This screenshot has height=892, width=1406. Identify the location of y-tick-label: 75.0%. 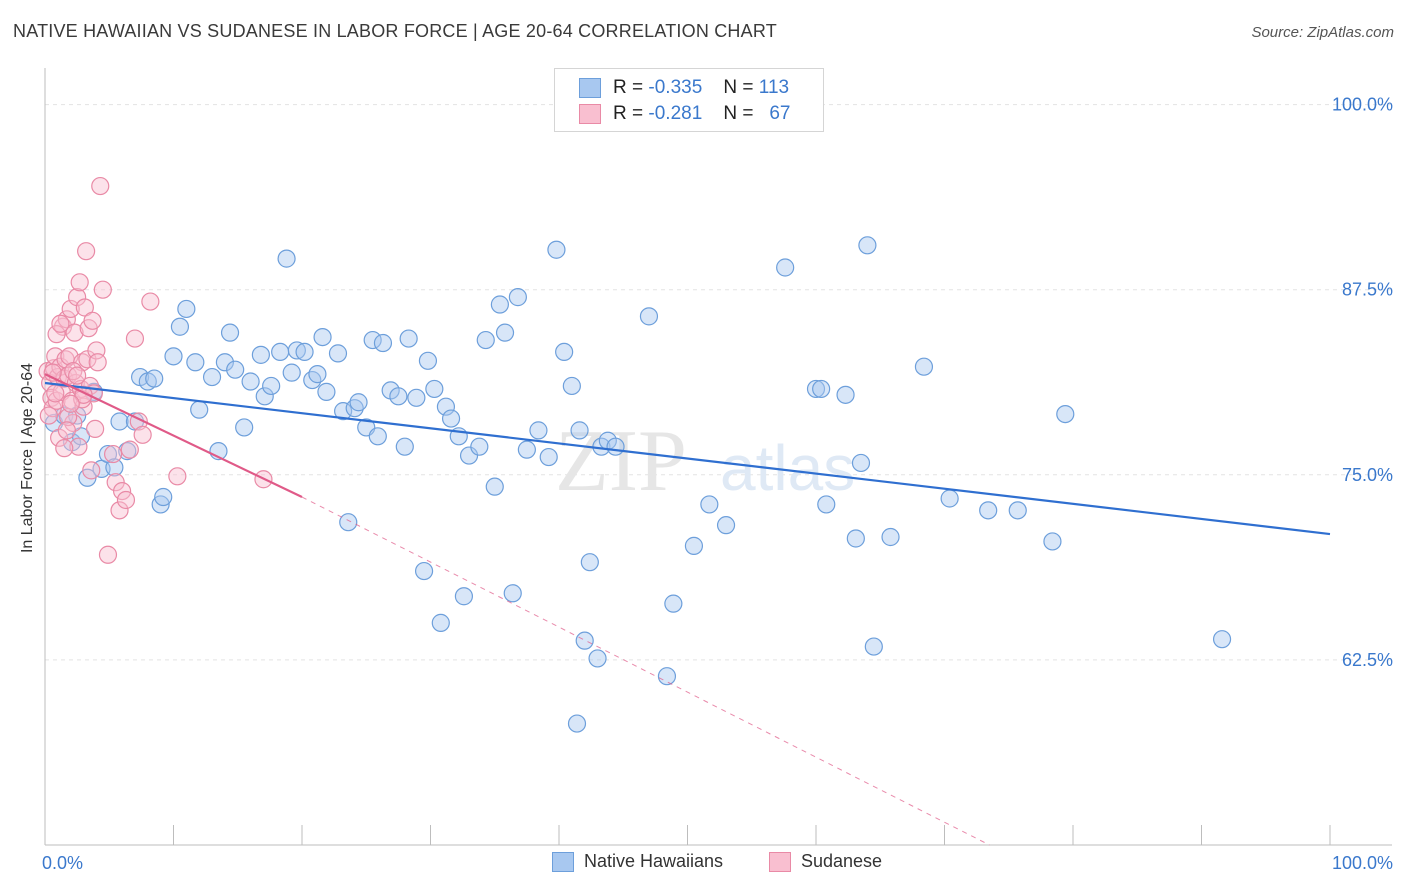
(1367, 475).